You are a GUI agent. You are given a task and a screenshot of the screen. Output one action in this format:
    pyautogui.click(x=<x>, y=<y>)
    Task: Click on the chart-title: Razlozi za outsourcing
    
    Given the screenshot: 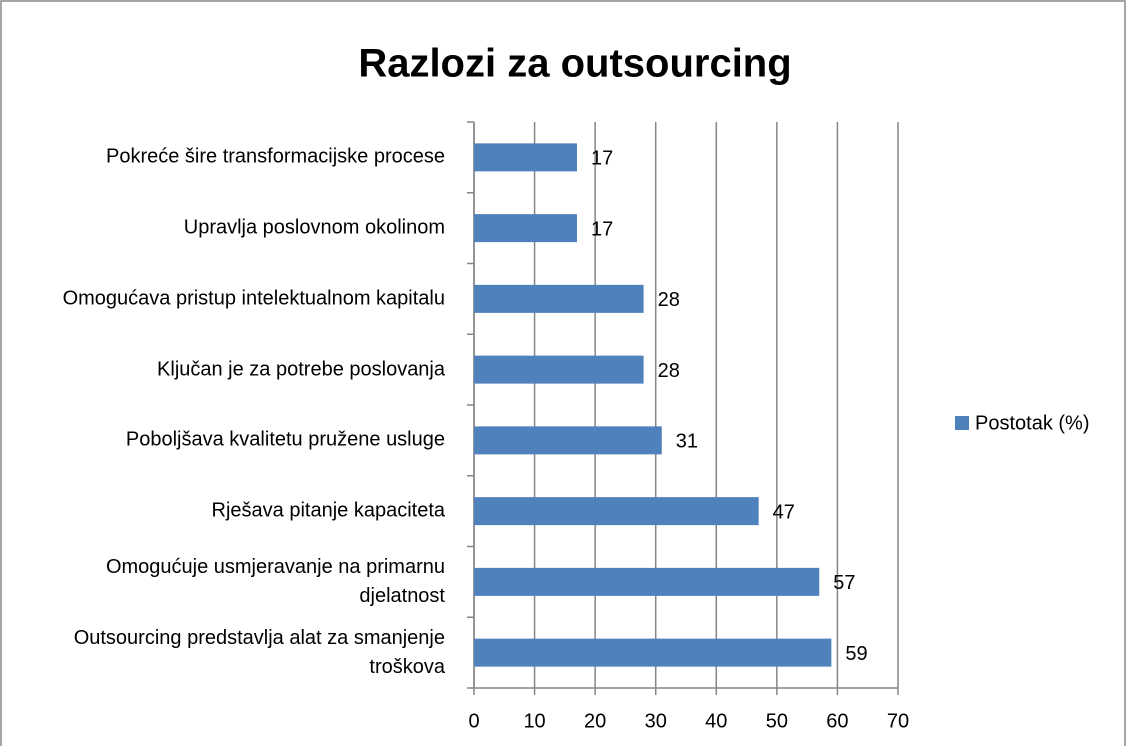 What is the action you would take?
    pyautogui.click(x=574, y=64)
    